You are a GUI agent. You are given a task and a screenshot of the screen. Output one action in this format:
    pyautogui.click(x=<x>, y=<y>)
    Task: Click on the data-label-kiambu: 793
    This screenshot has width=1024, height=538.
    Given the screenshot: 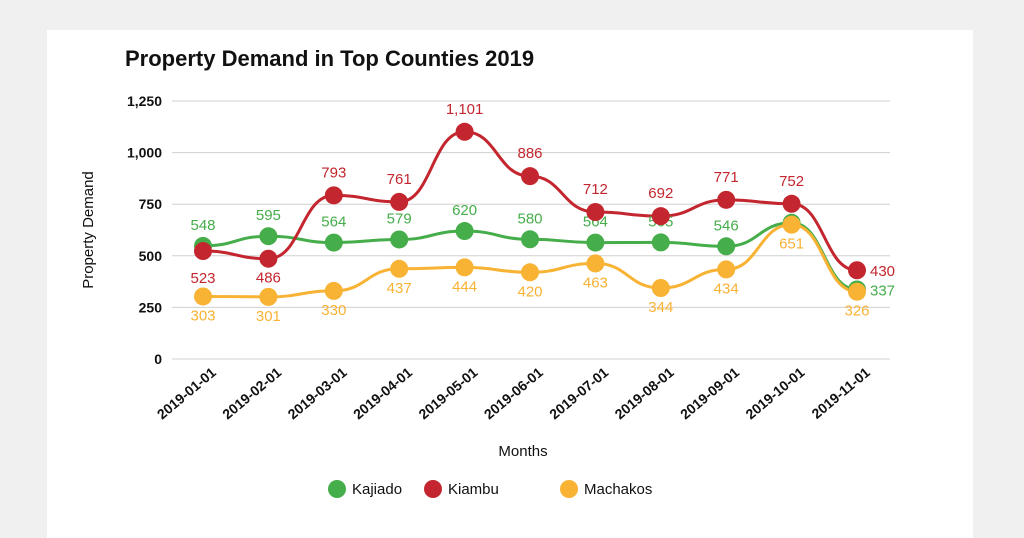 What is the action you would take?
    pyautogui.click(x=333, y=172)
    